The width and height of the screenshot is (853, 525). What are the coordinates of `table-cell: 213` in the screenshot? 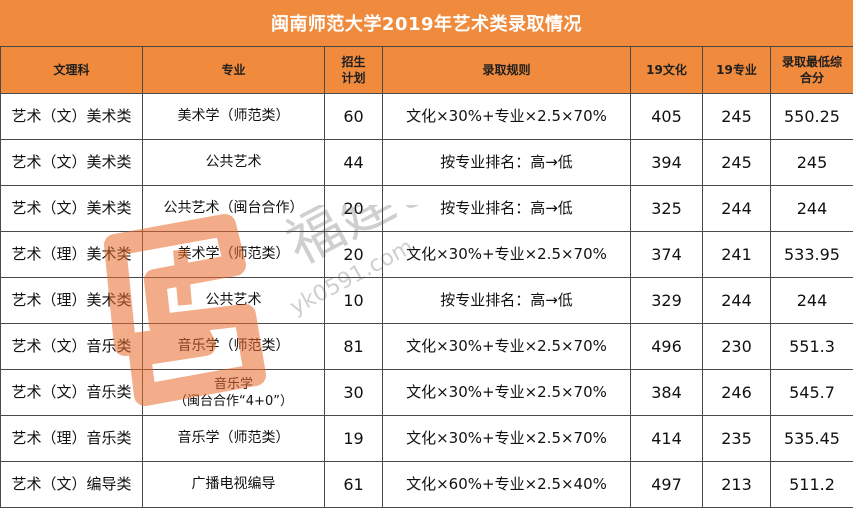 It's located at (737, 485).